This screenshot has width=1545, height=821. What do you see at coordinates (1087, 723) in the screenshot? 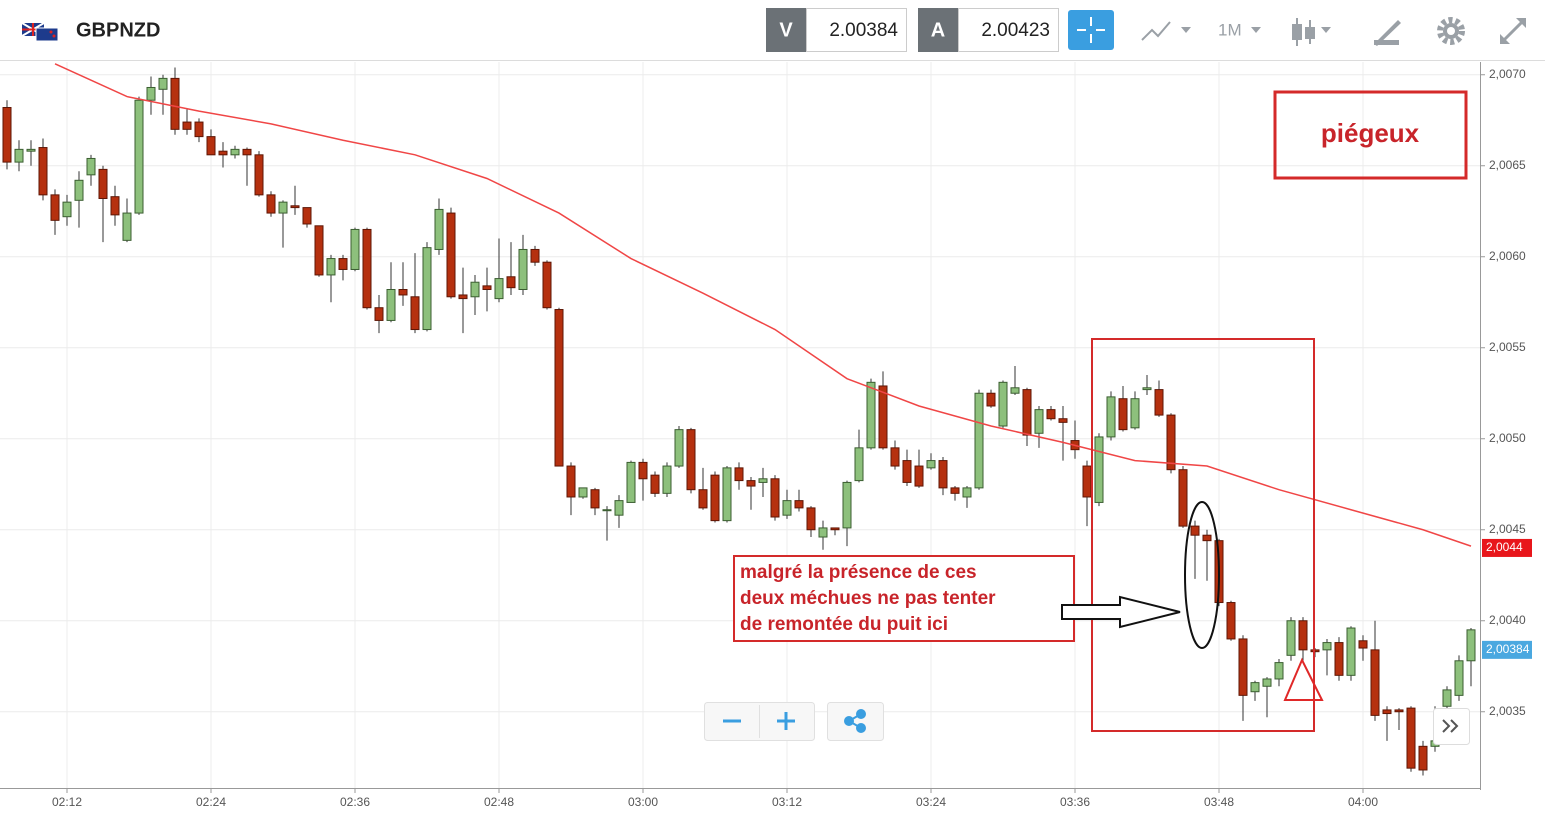
I see `zoom-controls` at bounding box center [1087, 723].